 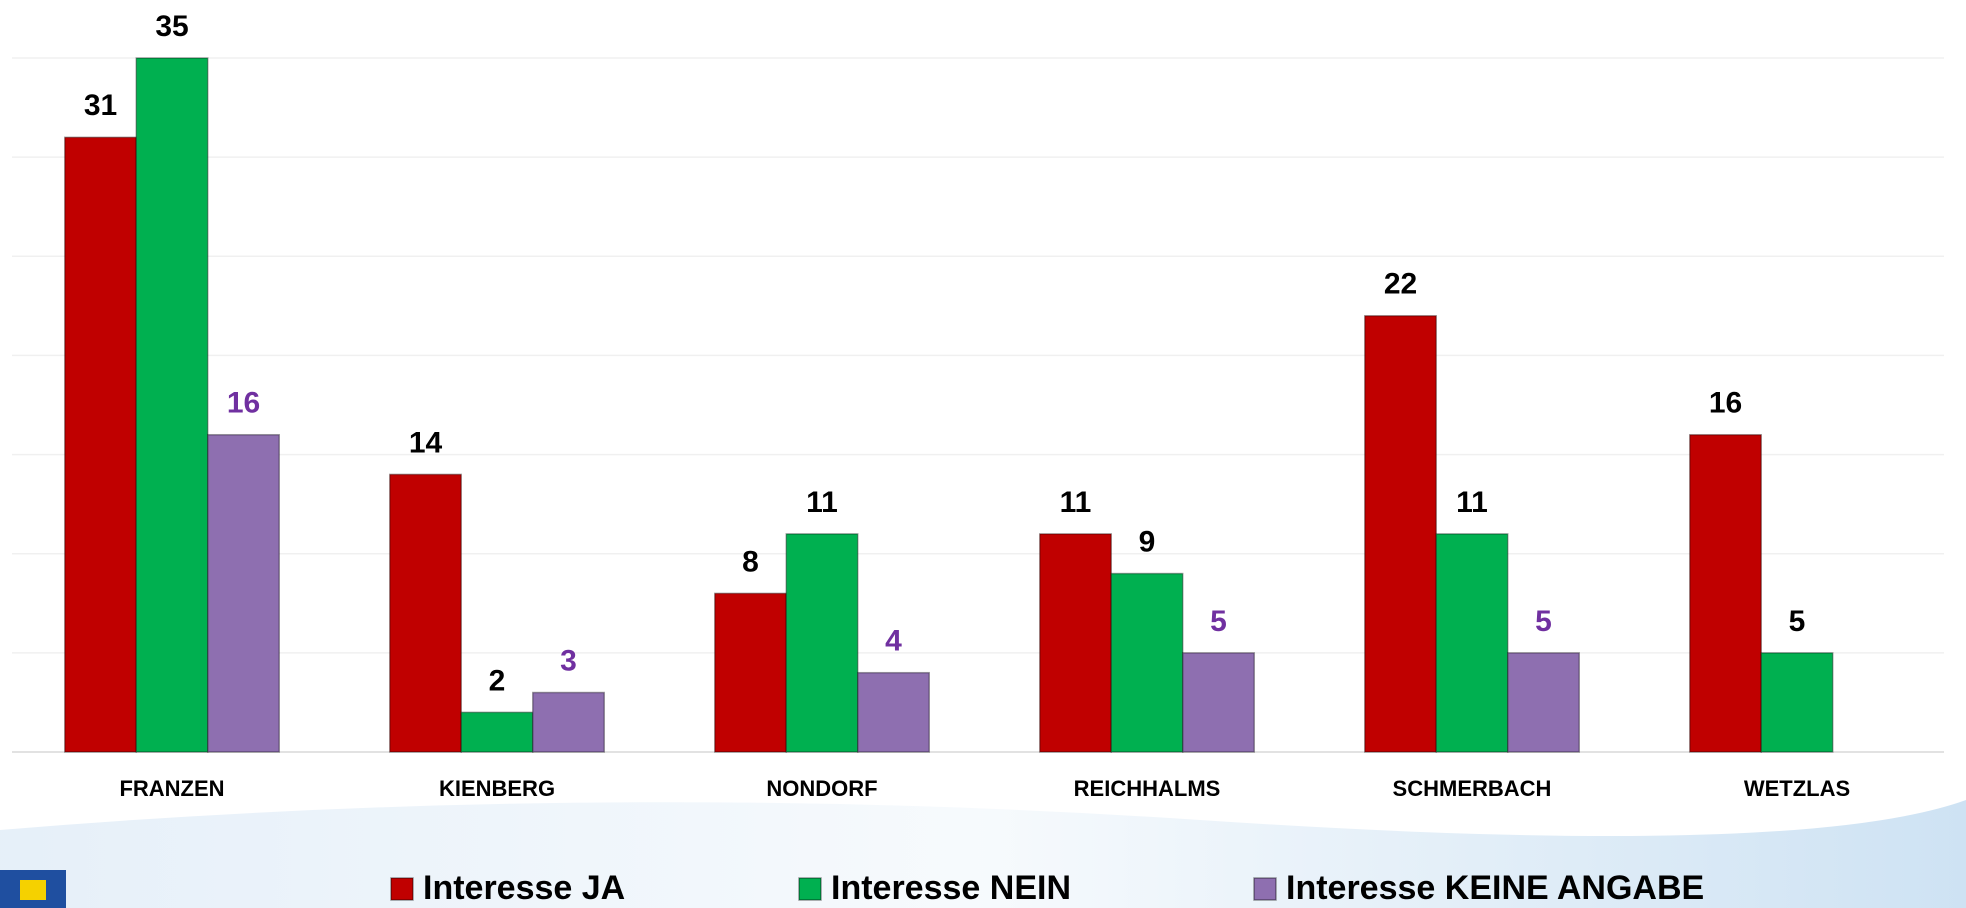 I want to click on data-label: 14, so click(x=426, y=442).